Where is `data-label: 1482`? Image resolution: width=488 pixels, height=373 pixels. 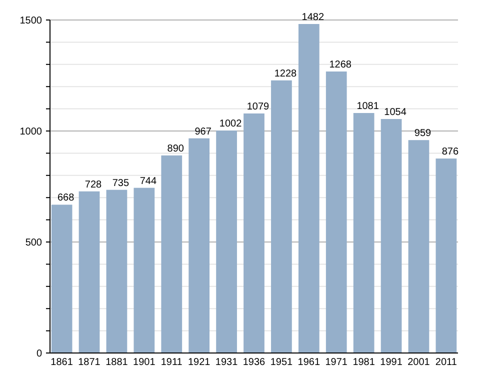
data-label: 1482 is located at coordinates (313, 17).